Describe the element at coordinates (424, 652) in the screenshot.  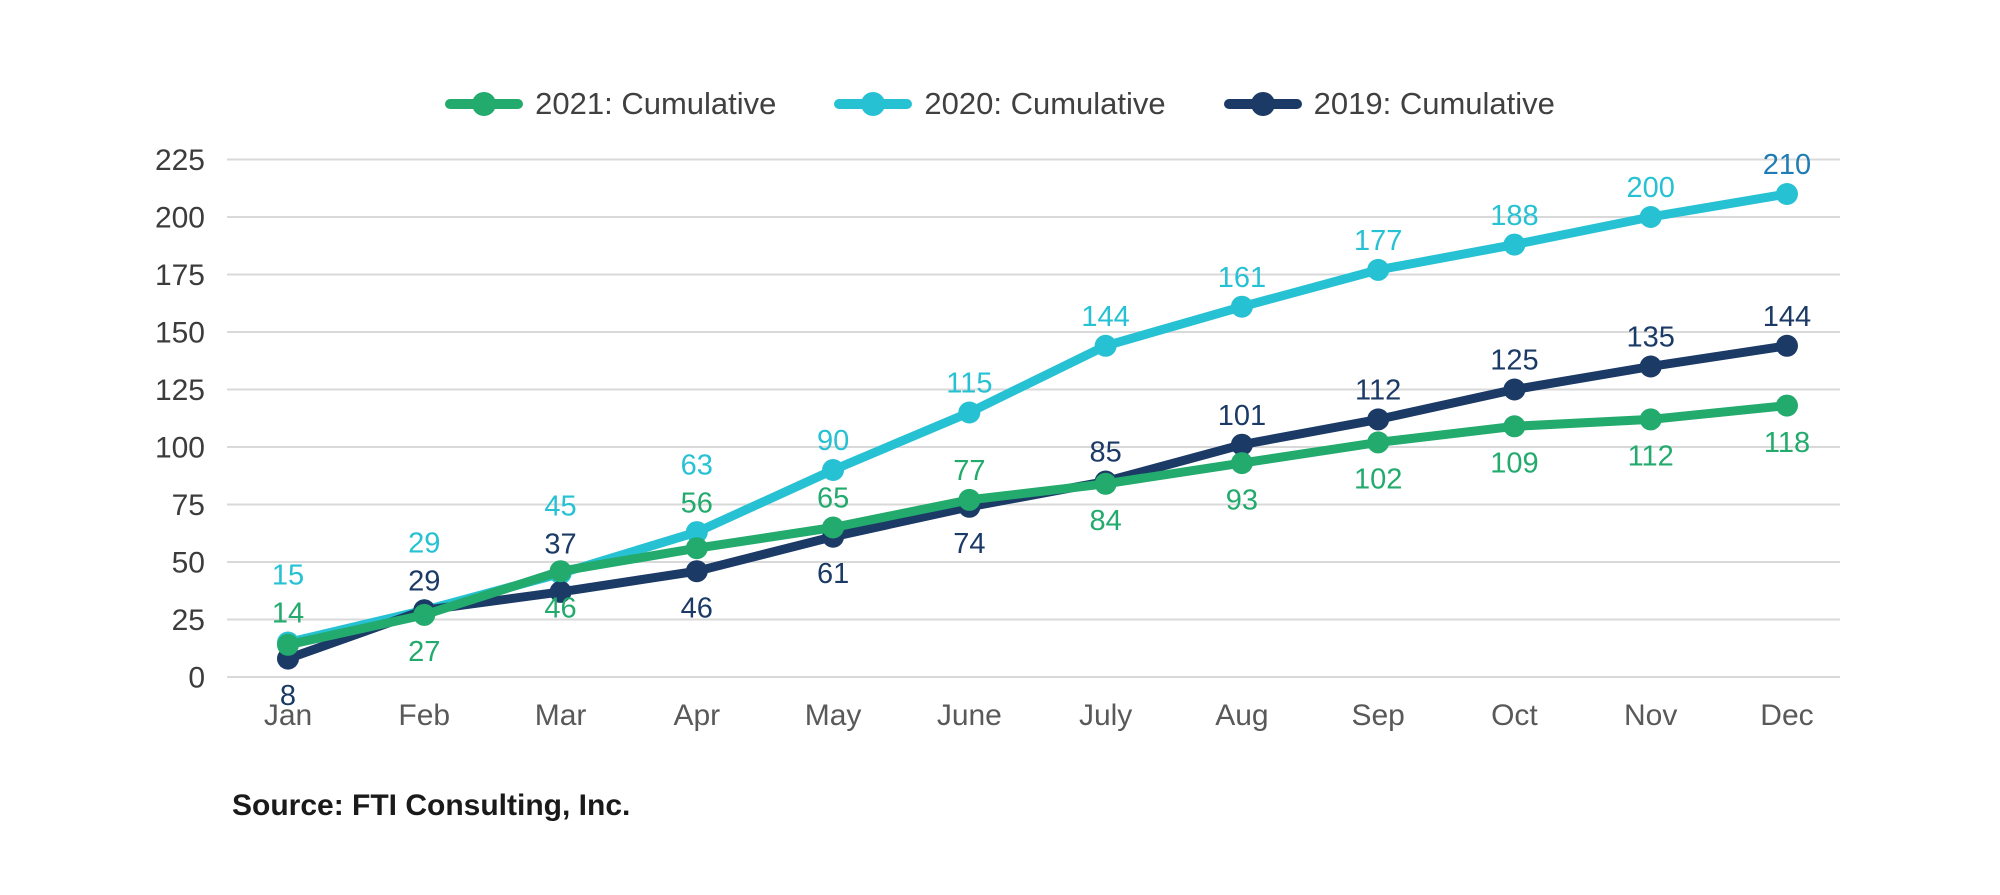
I see `data-point-label: 27` at that location.